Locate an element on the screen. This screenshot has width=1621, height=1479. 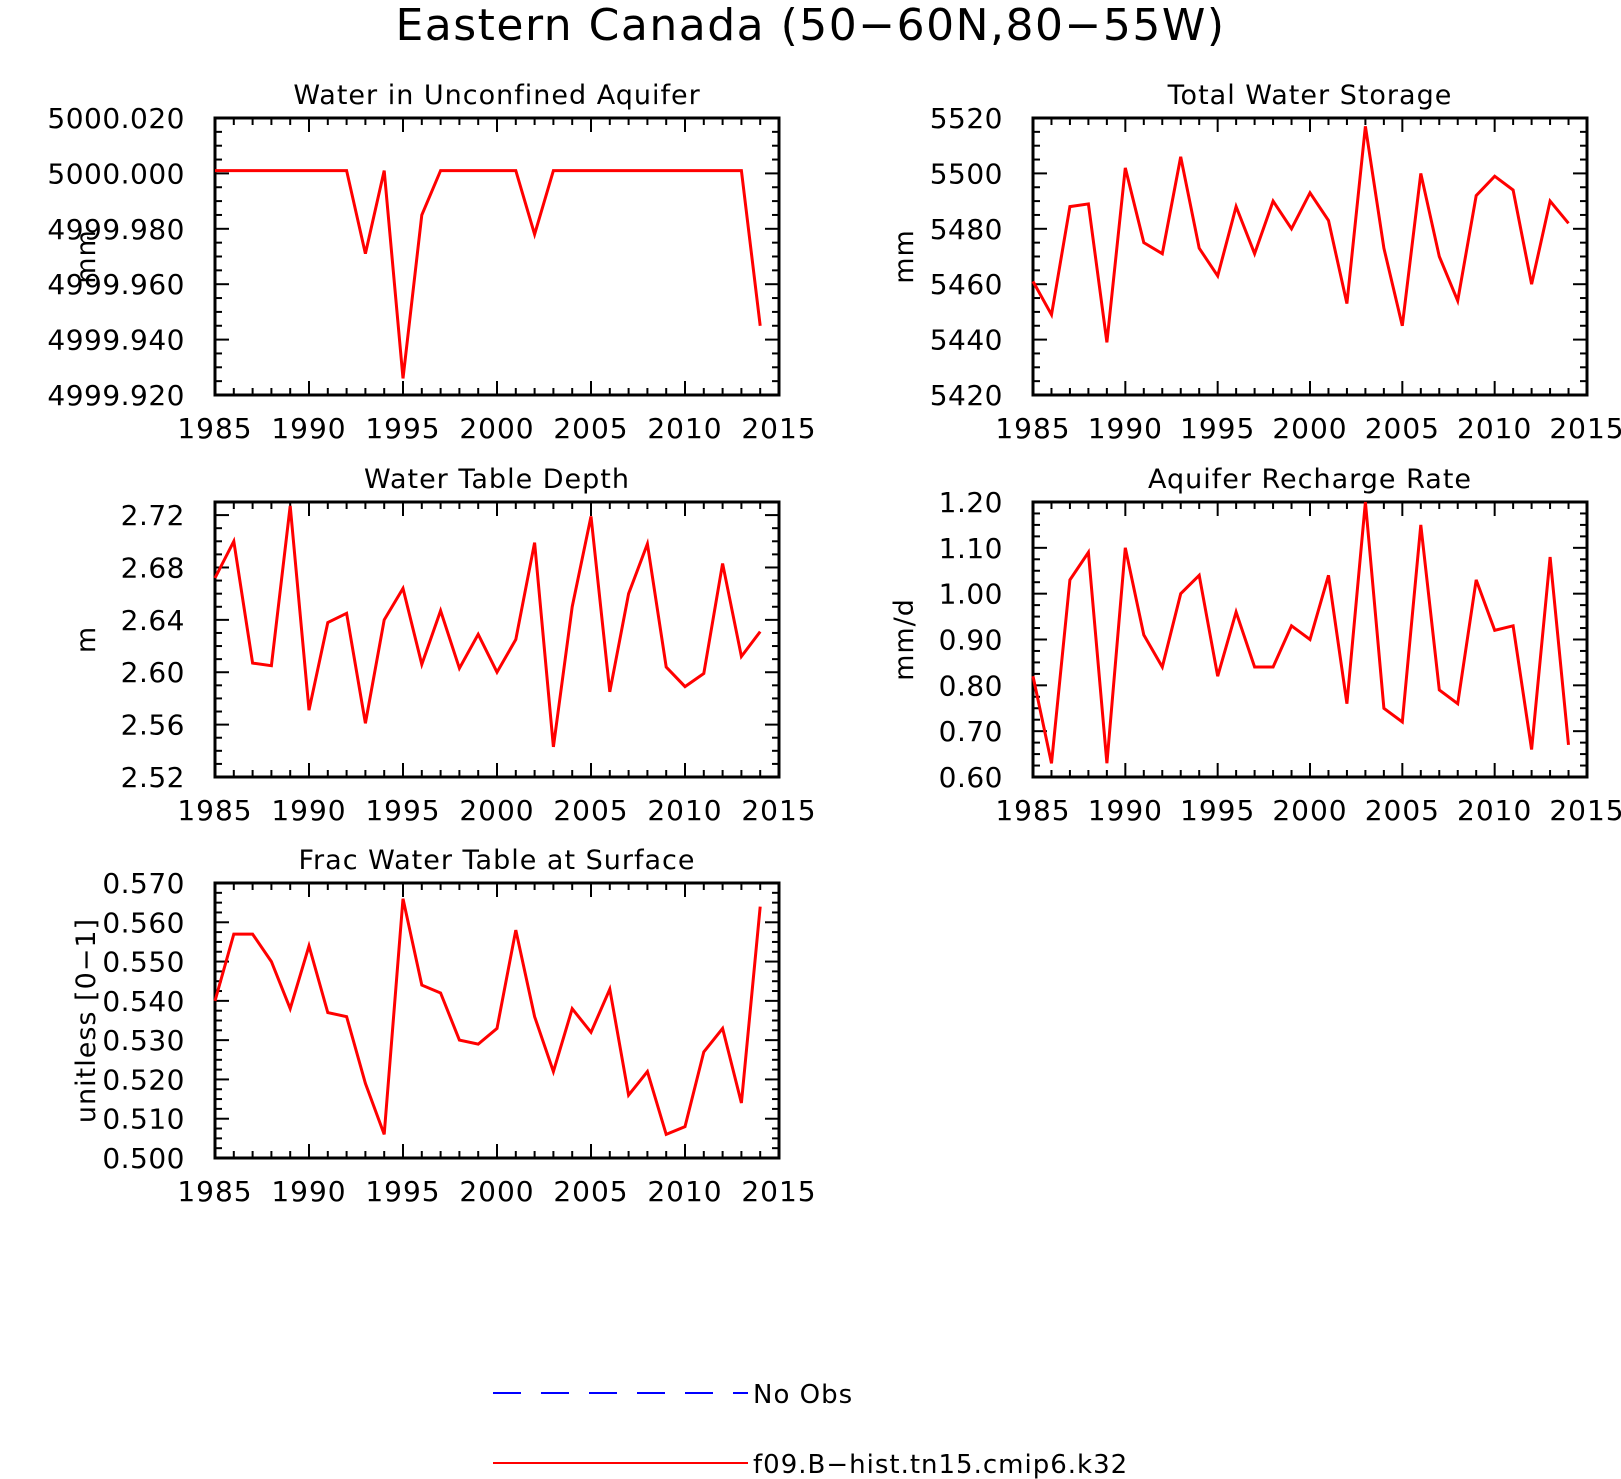
y-tick-label: 4999.960 is located at coordinates (116, 284).